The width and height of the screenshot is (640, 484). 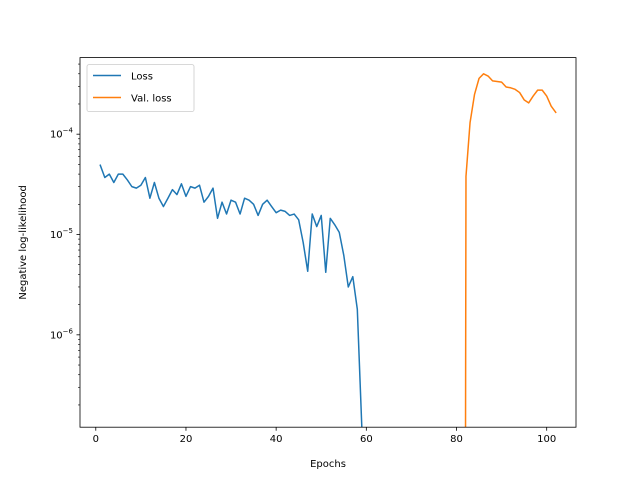 I want to click on legend: Loss Val. loss, so click(x=140, y=88).